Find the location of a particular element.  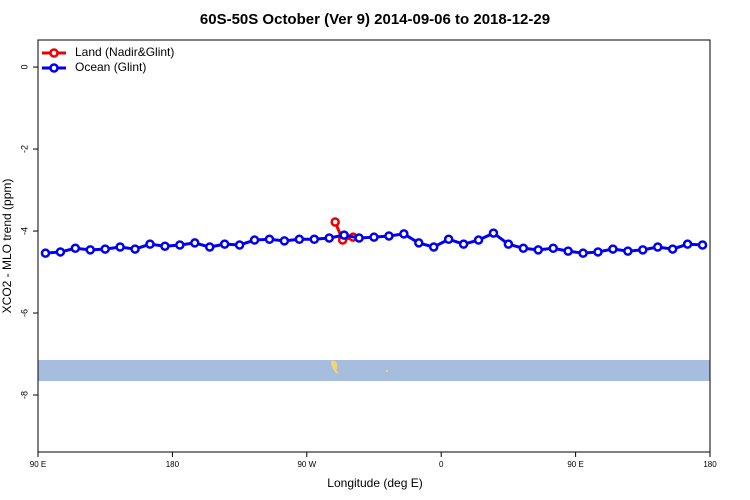

x-axis-label: Longitude (deg E) is located at coordinates (374, 483).